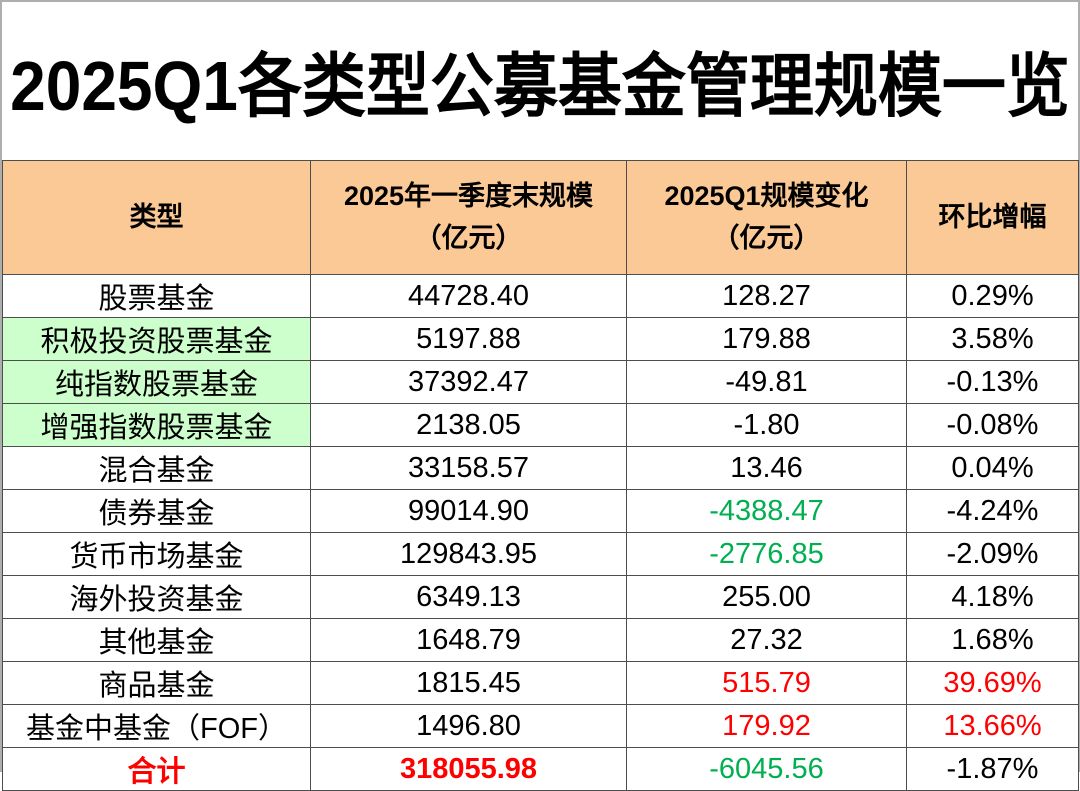  I want to click on header-scale: 2025年一季度末规模 （亿元）, so click(468, 217).